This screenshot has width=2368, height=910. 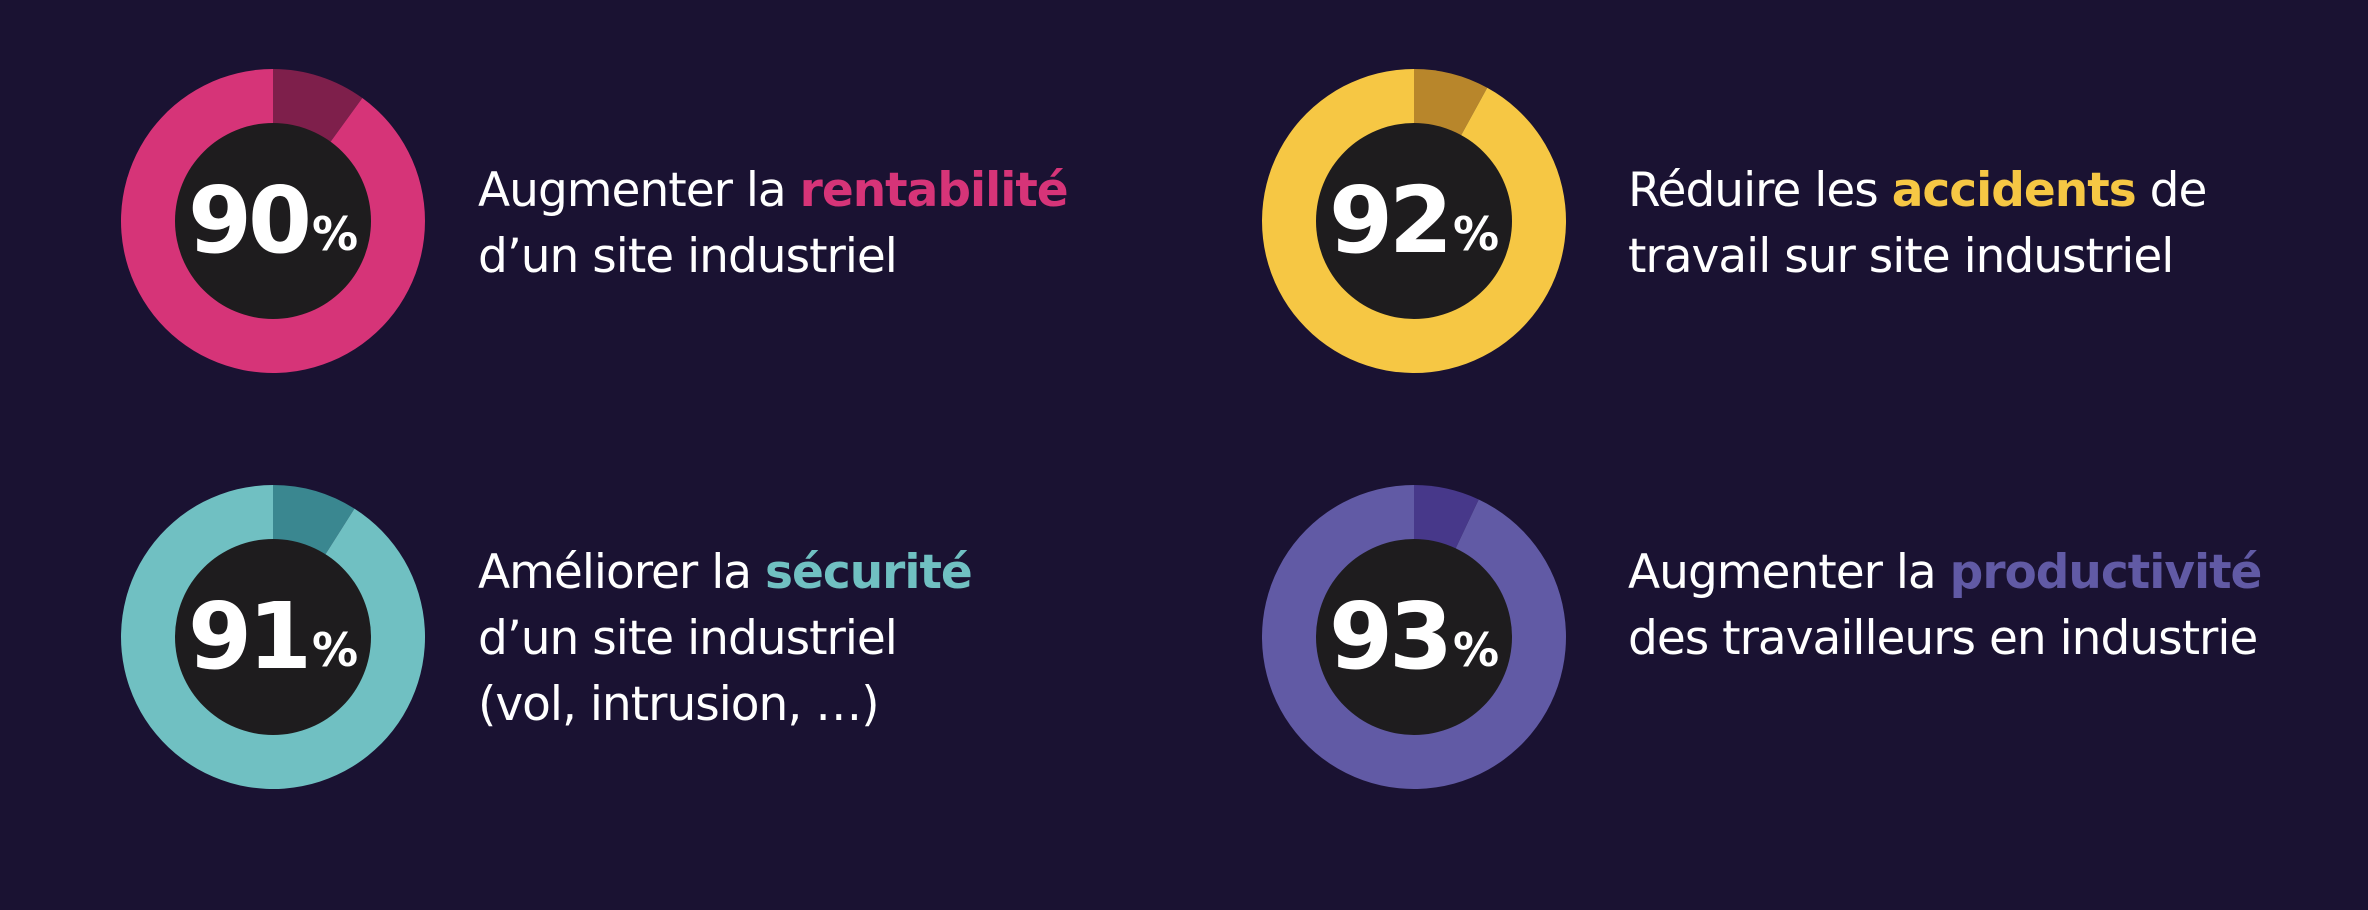 I want to click on caption-highlight: sécurité, so click(x=869, y=572).